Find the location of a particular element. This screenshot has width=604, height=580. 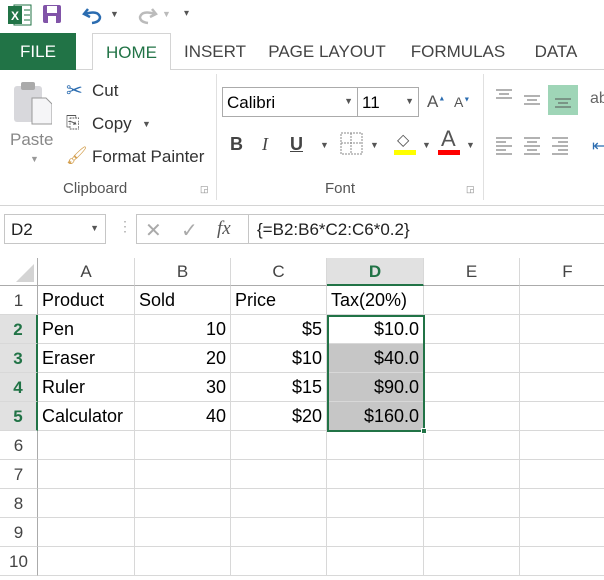

undo-dropdown-icon: ▼ is located at coordinates (114, 14).